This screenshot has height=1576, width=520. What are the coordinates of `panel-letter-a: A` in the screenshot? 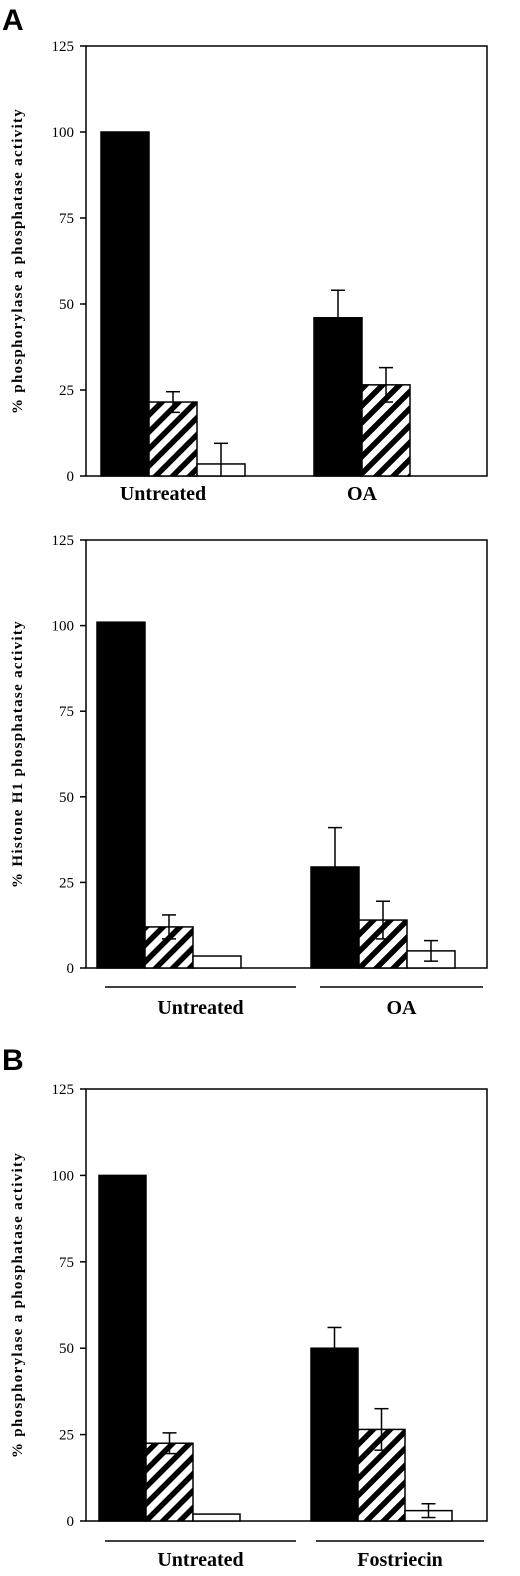 It's located at (13, 20).